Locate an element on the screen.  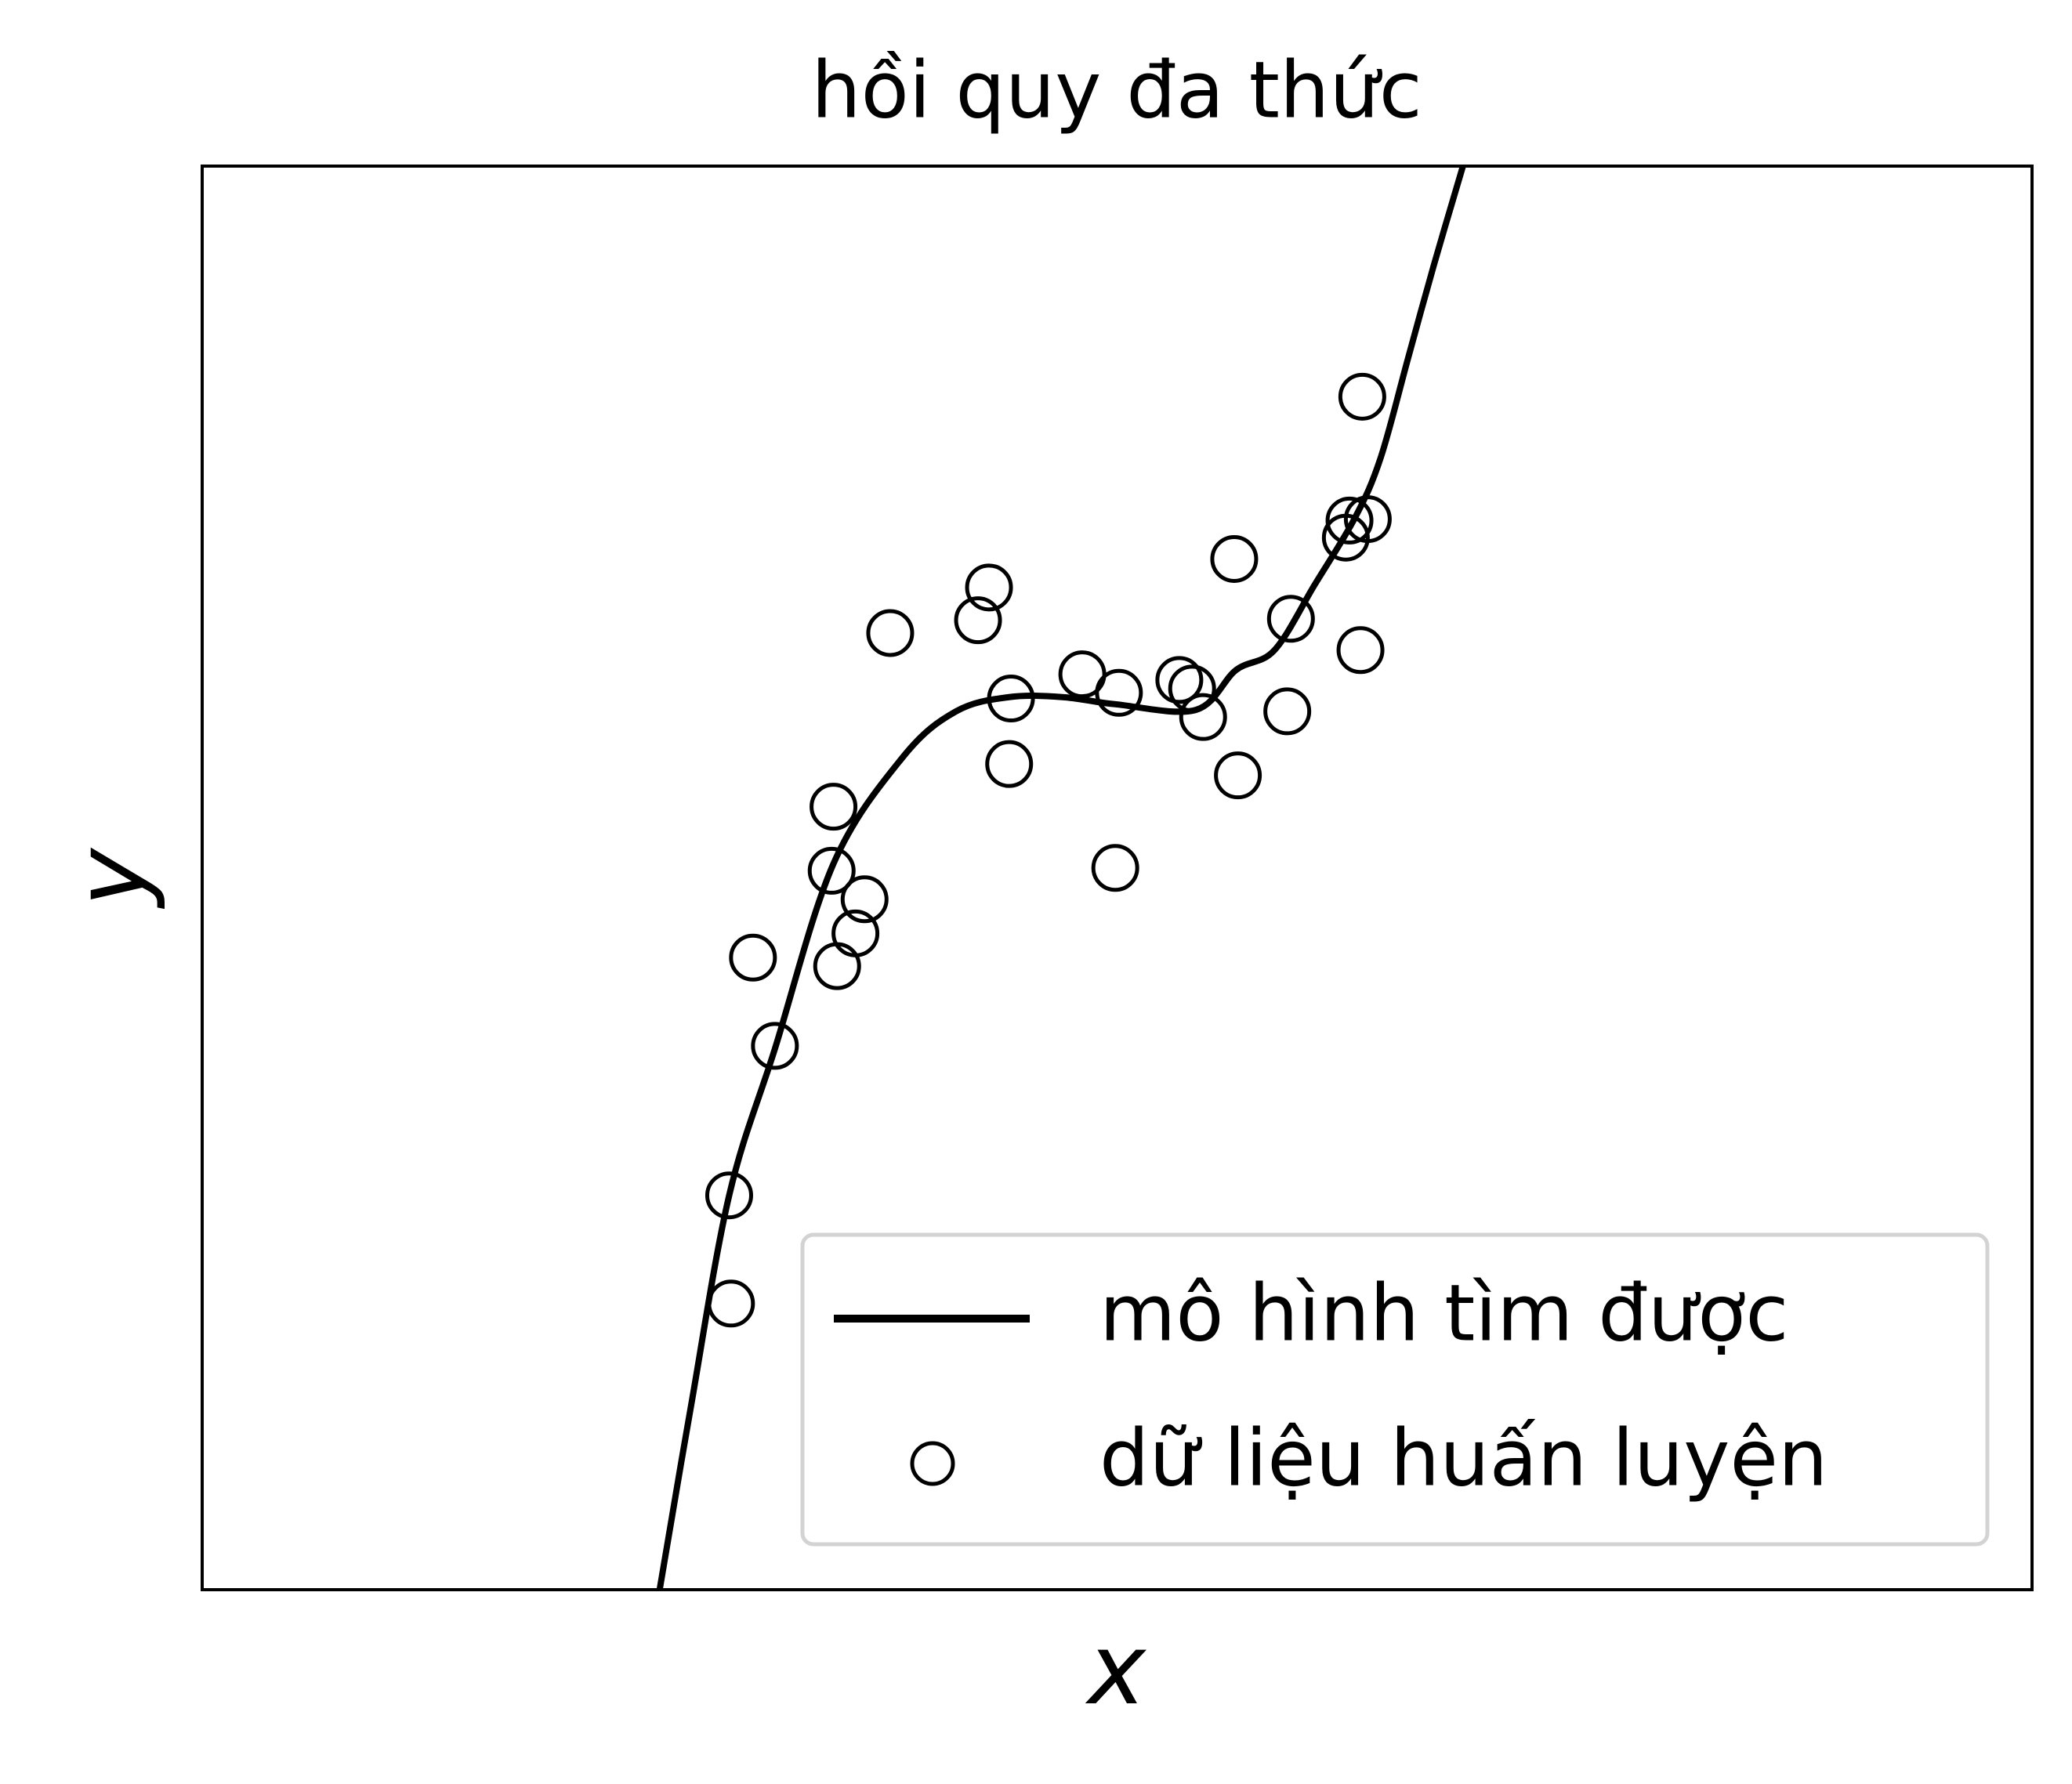
legend-label: dữ liệu huấn luyện is located at coordinates (1463, 1458).